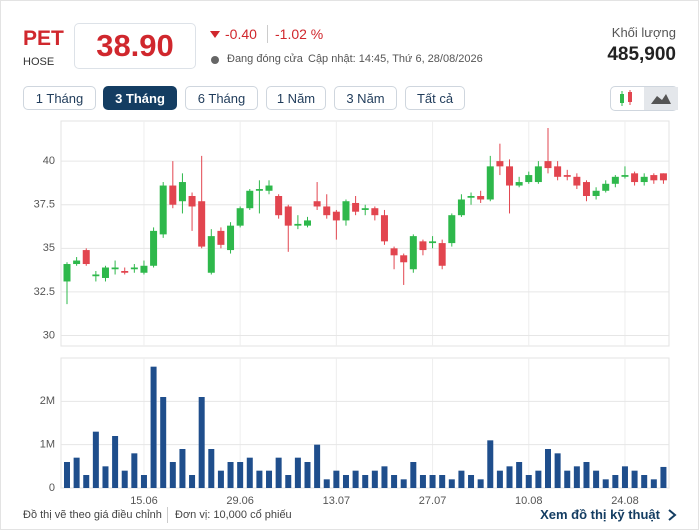 The image size is (699, 530). Describe the element at coordinates (221, 98) in the screenshot. I see `range-tab: 6 Tháng` at that location.